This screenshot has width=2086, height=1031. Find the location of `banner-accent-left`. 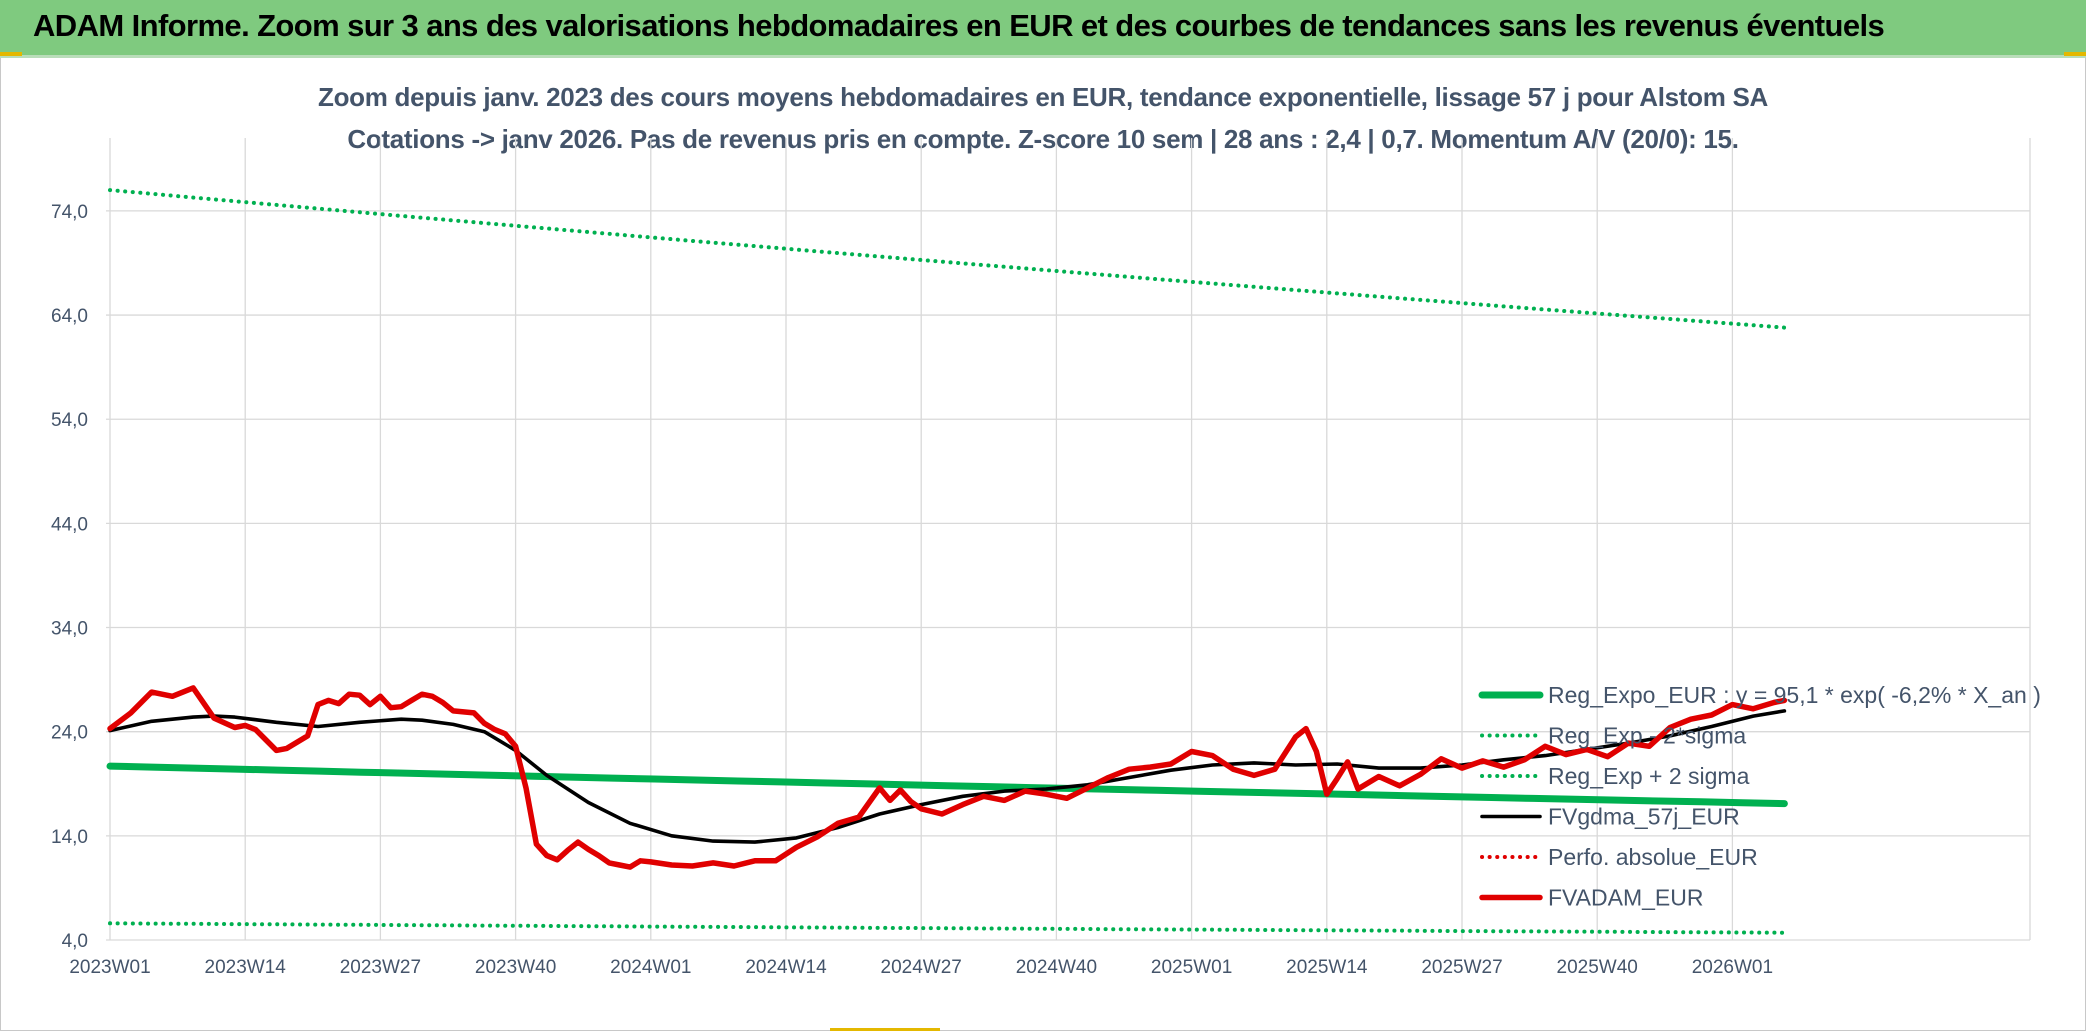

banner-accent-left is located at coordinates (11, 54).